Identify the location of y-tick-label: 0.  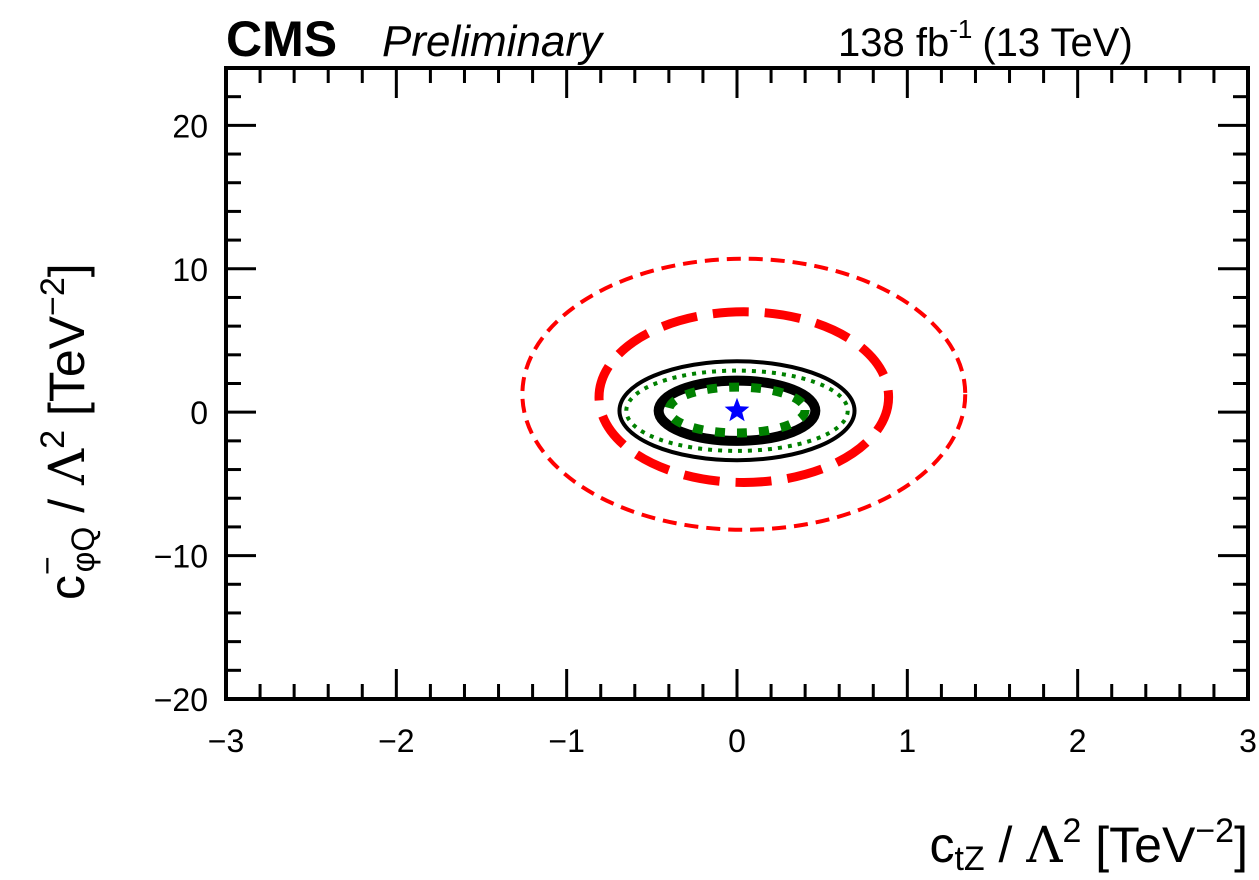
(199, 413).